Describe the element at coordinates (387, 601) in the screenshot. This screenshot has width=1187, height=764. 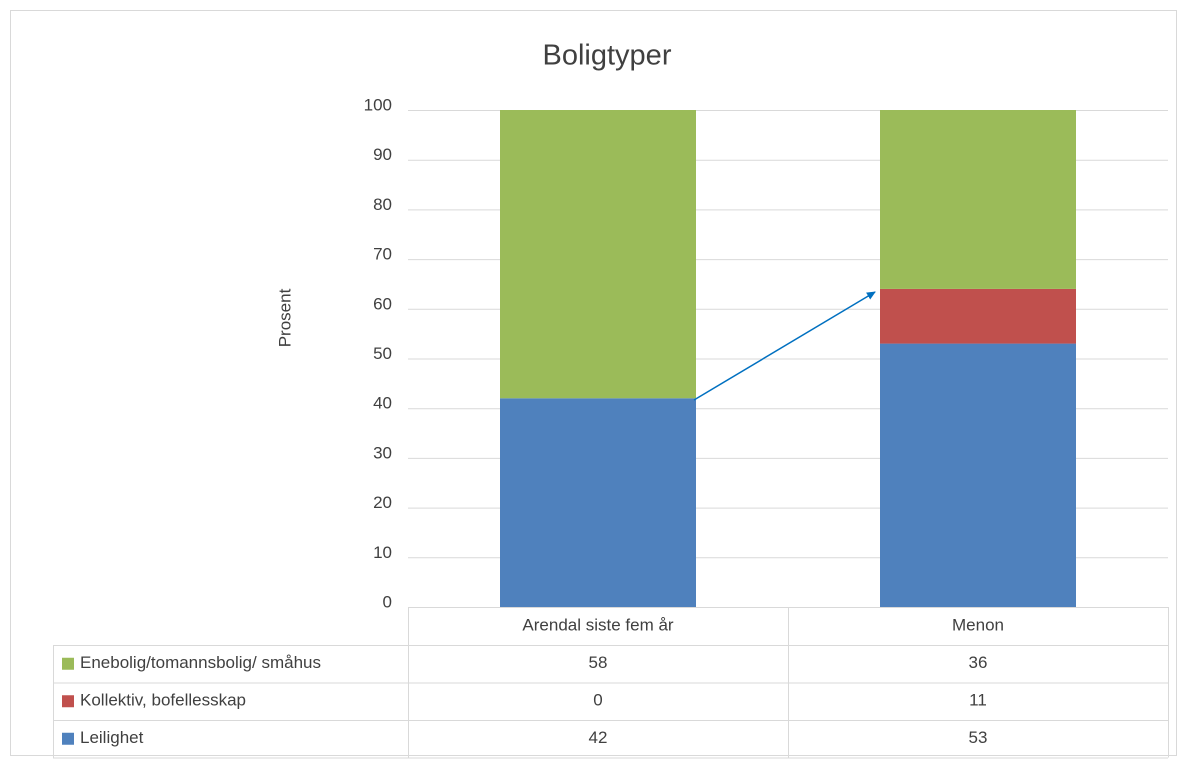
I see `y-tick-label: 0` at that location.